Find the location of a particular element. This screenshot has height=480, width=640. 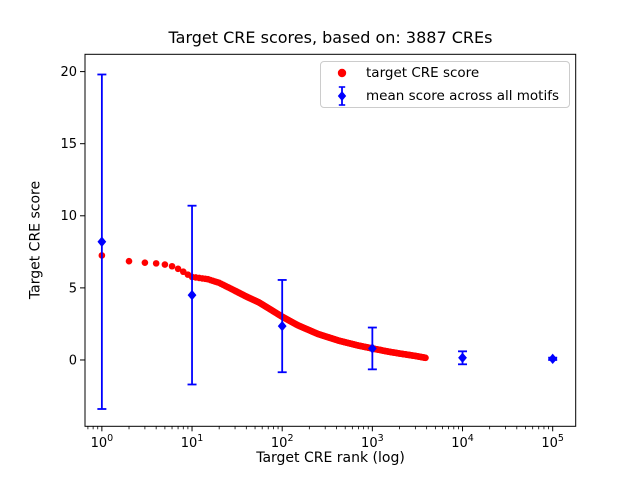

svg-text: 10¹ is located at coordinates (192, 442).